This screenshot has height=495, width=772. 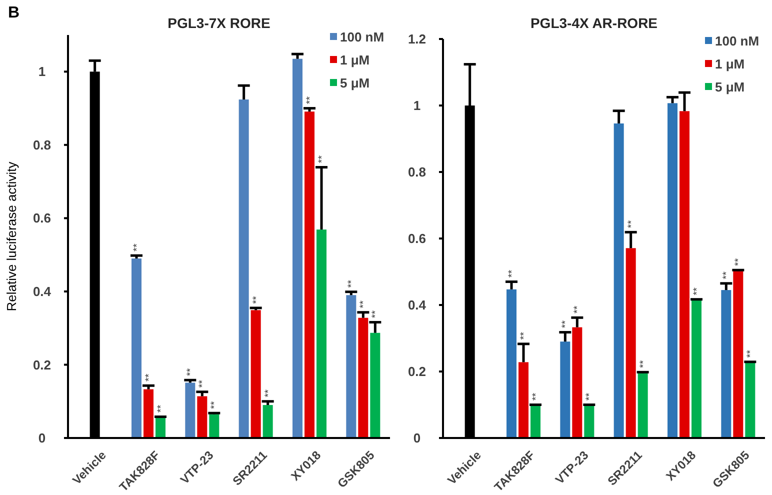 What do you see at coordinates (11, 236) in the screenshot?
I see `y-axis-title: Relative luciferase activity` at bounding box center [11, 236].